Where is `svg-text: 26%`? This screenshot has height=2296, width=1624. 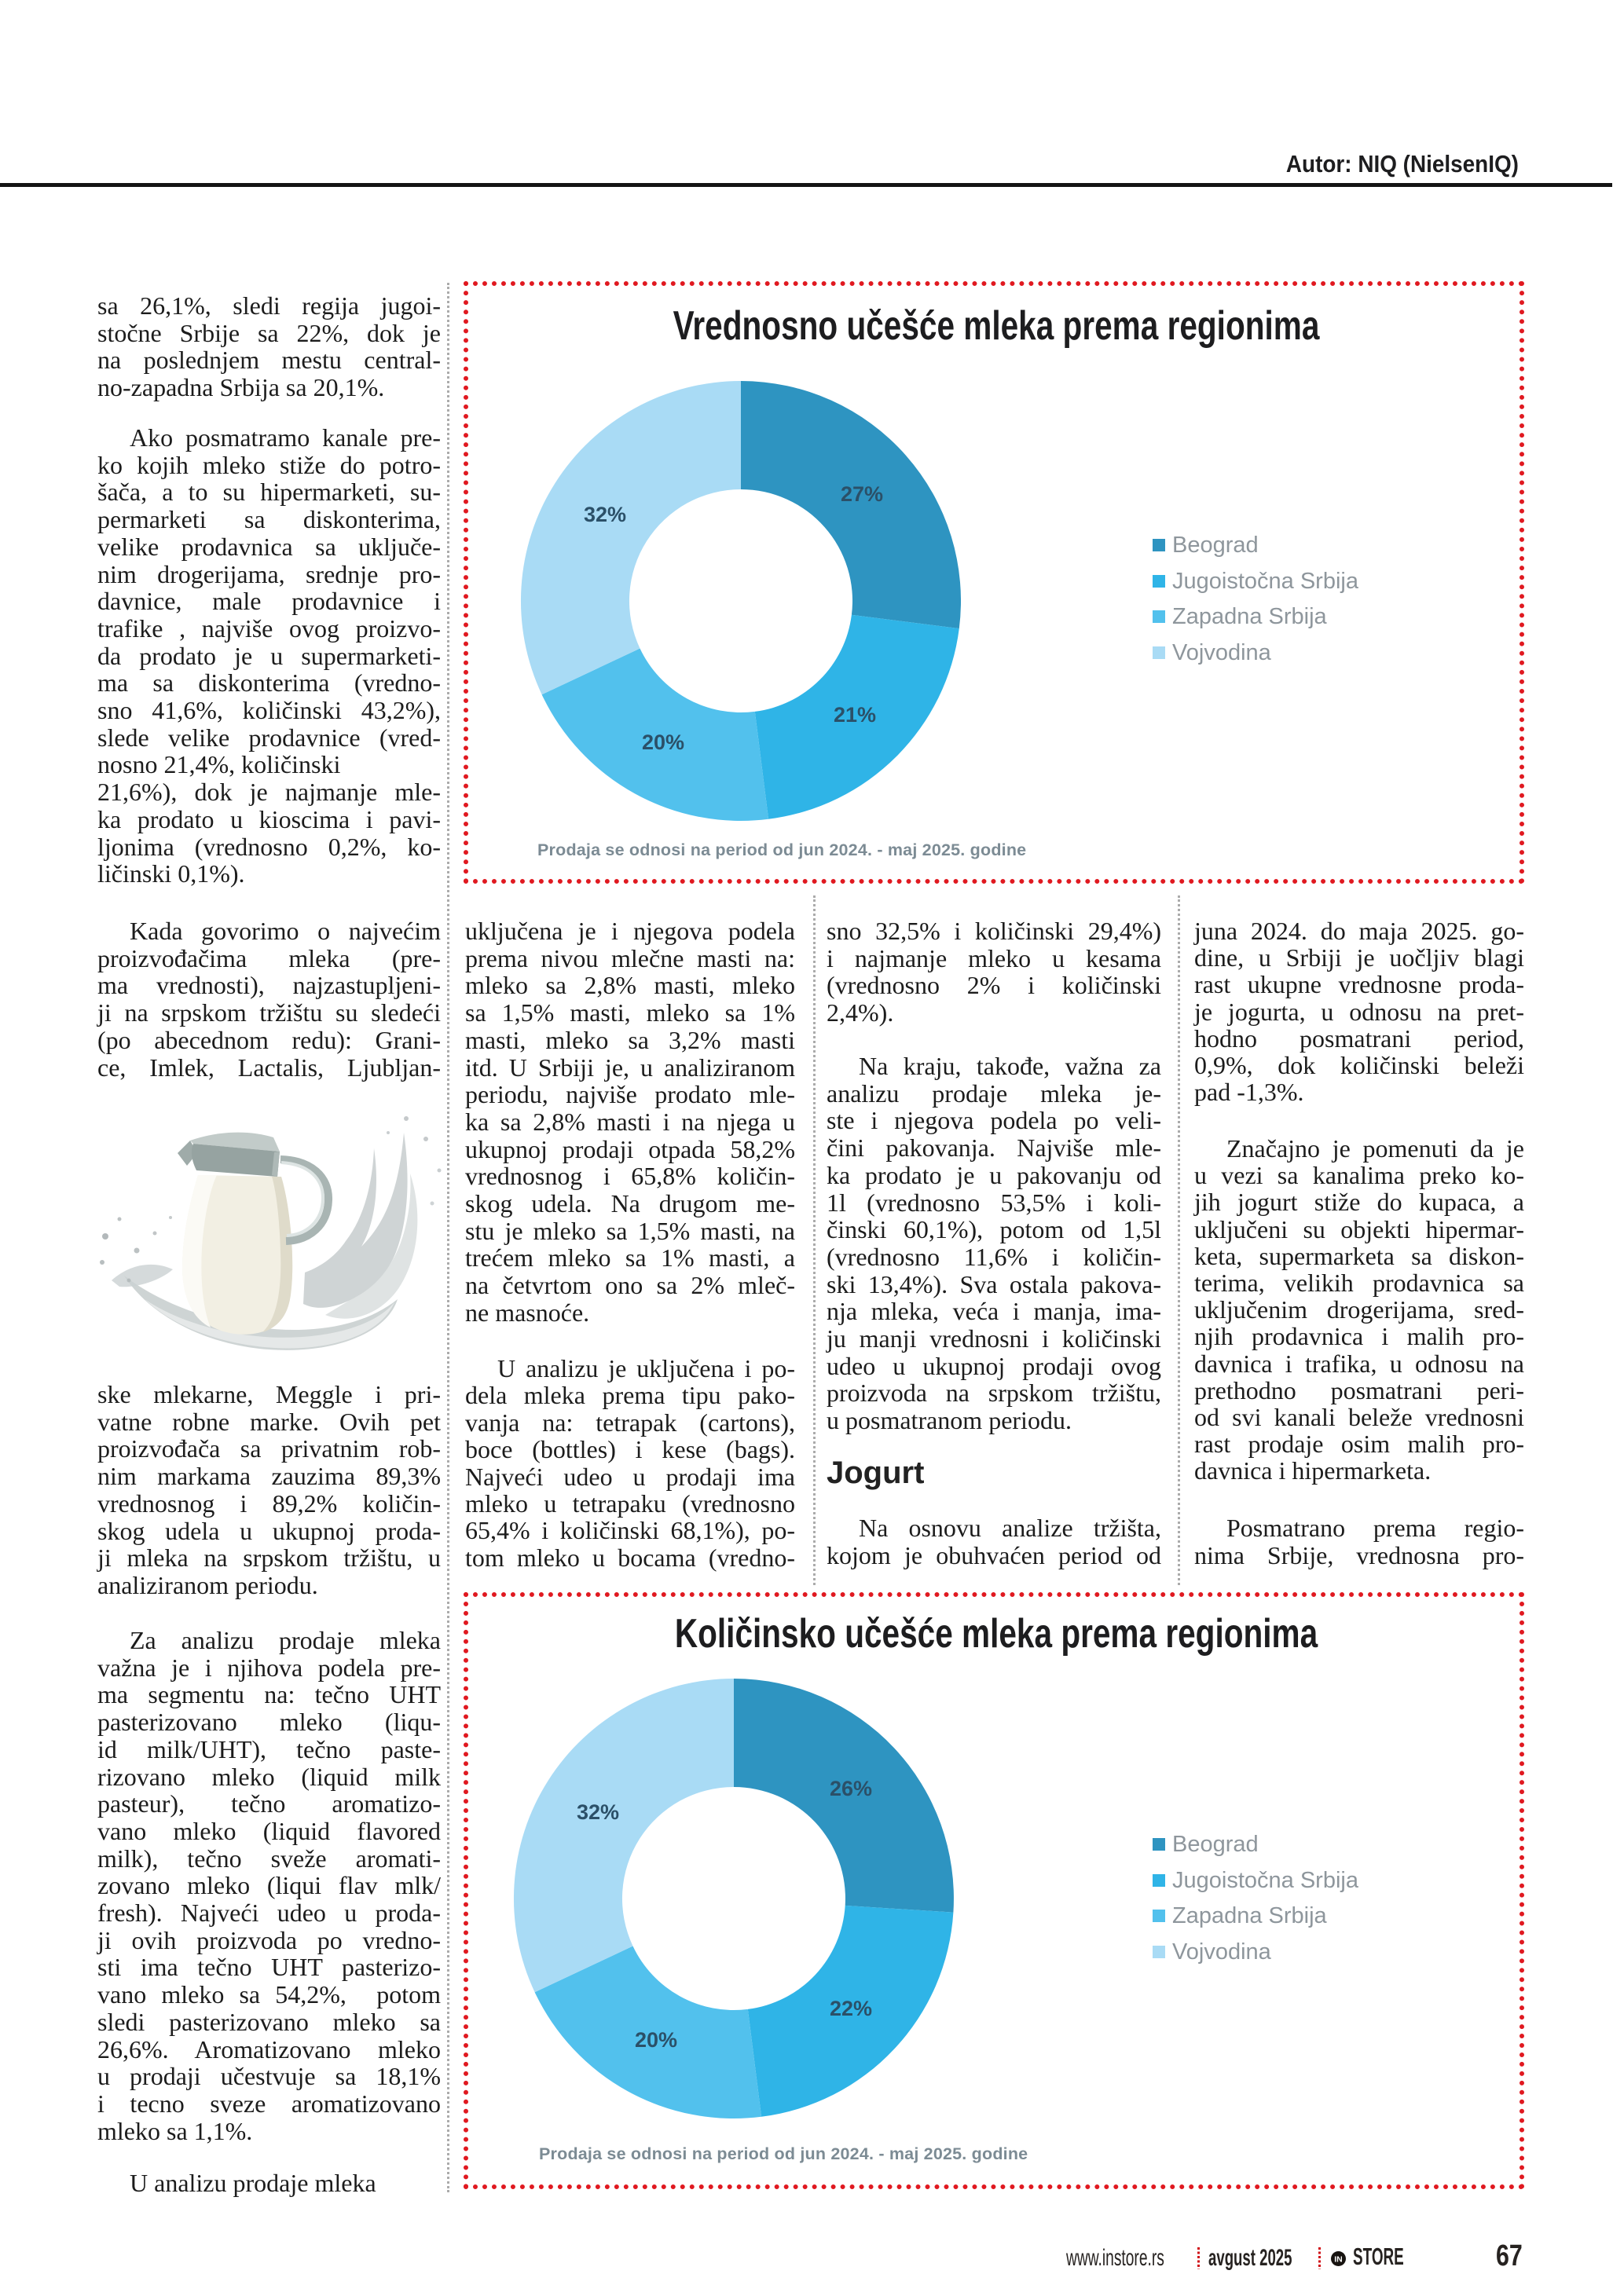 svg-text: 26% is located at coordinates (851, 1788).